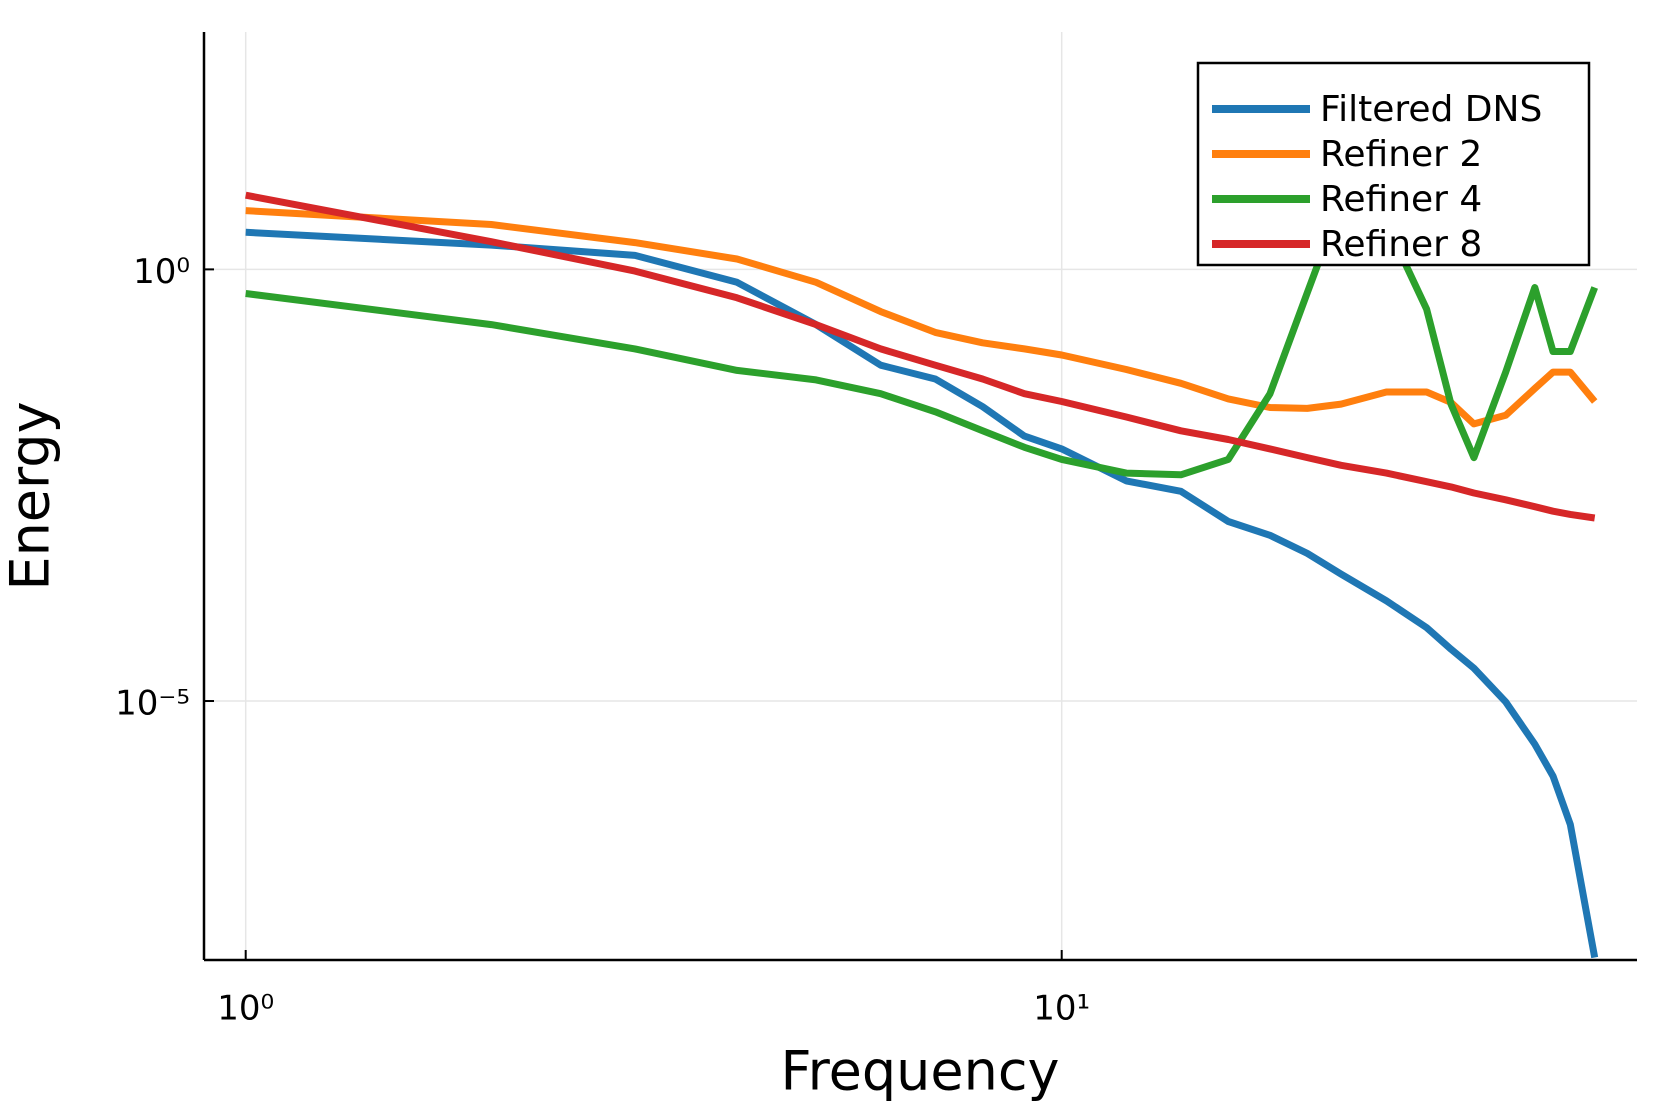 This screenshot has width=1661, height=1107. Describe the element at coordinates (152, 704) in the screenshot. I see `y-tick-label: 10⁻⁵` at that location.